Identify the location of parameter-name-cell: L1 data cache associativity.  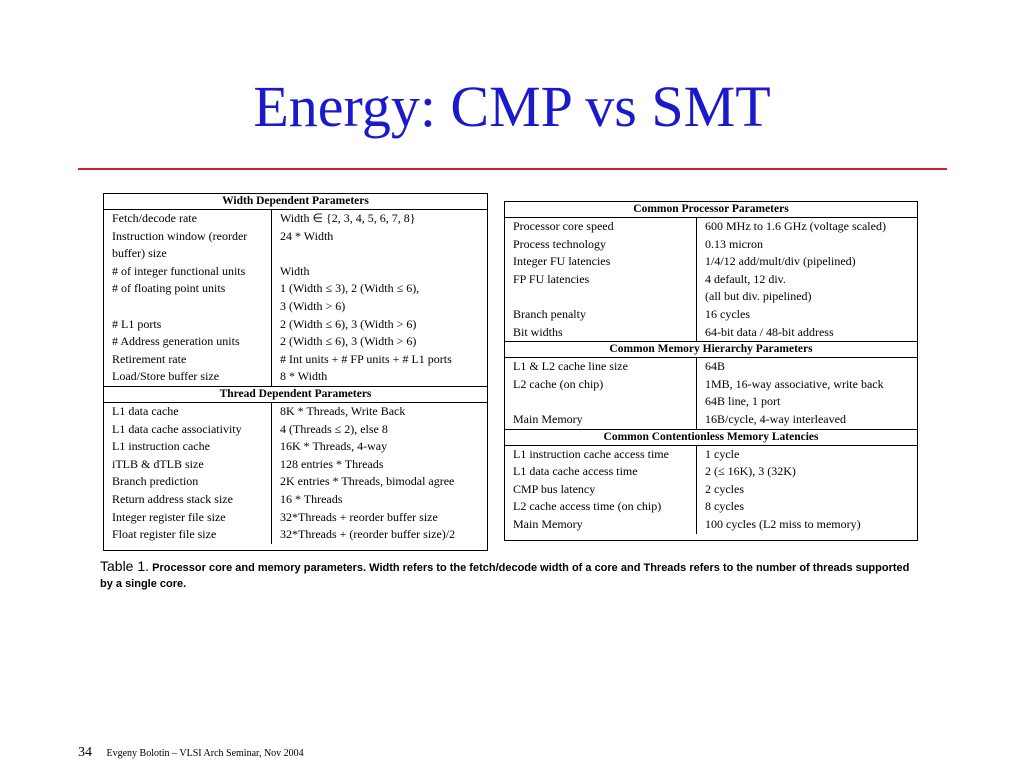
(188, 429).